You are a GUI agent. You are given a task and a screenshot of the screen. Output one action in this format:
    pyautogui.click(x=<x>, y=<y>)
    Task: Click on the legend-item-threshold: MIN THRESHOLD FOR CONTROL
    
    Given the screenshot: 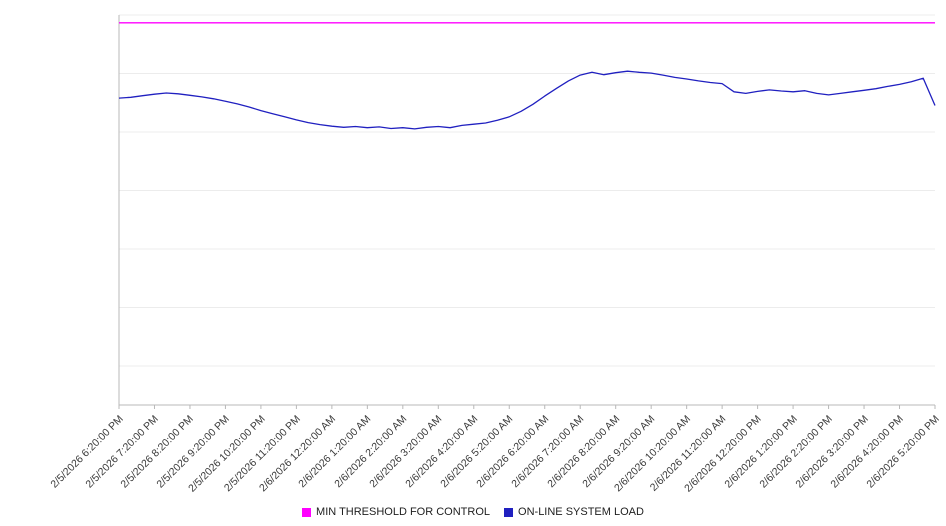 What is the action you would take?
    pyautogui.click(x=396, y=512)
    